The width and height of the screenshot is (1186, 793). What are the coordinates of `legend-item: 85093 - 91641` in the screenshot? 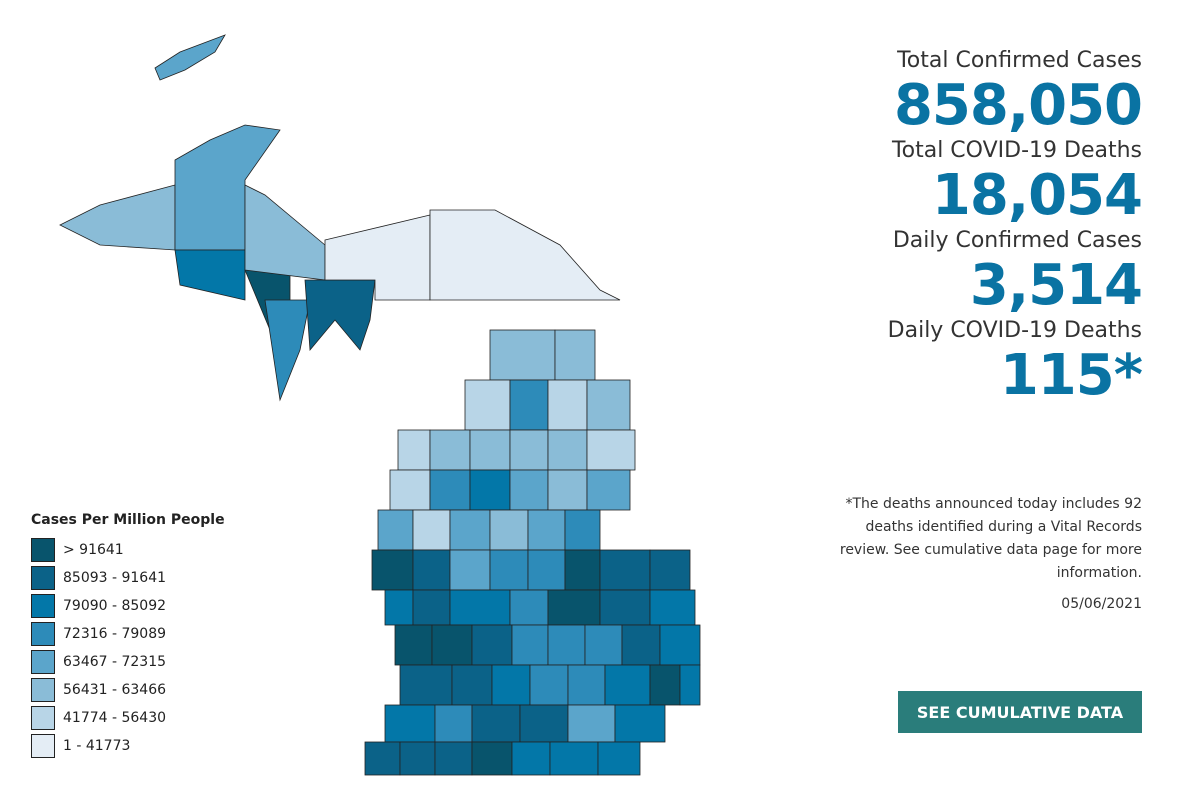 It's located at (128, 578).